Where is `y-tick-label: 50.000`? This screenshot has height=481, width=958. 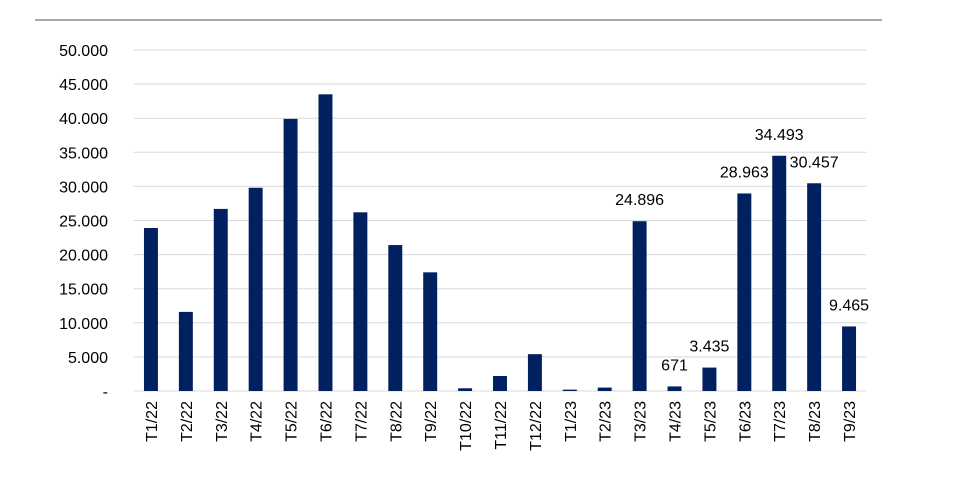 y-tick-label: 50.000 is located at coordinates (83, 51).